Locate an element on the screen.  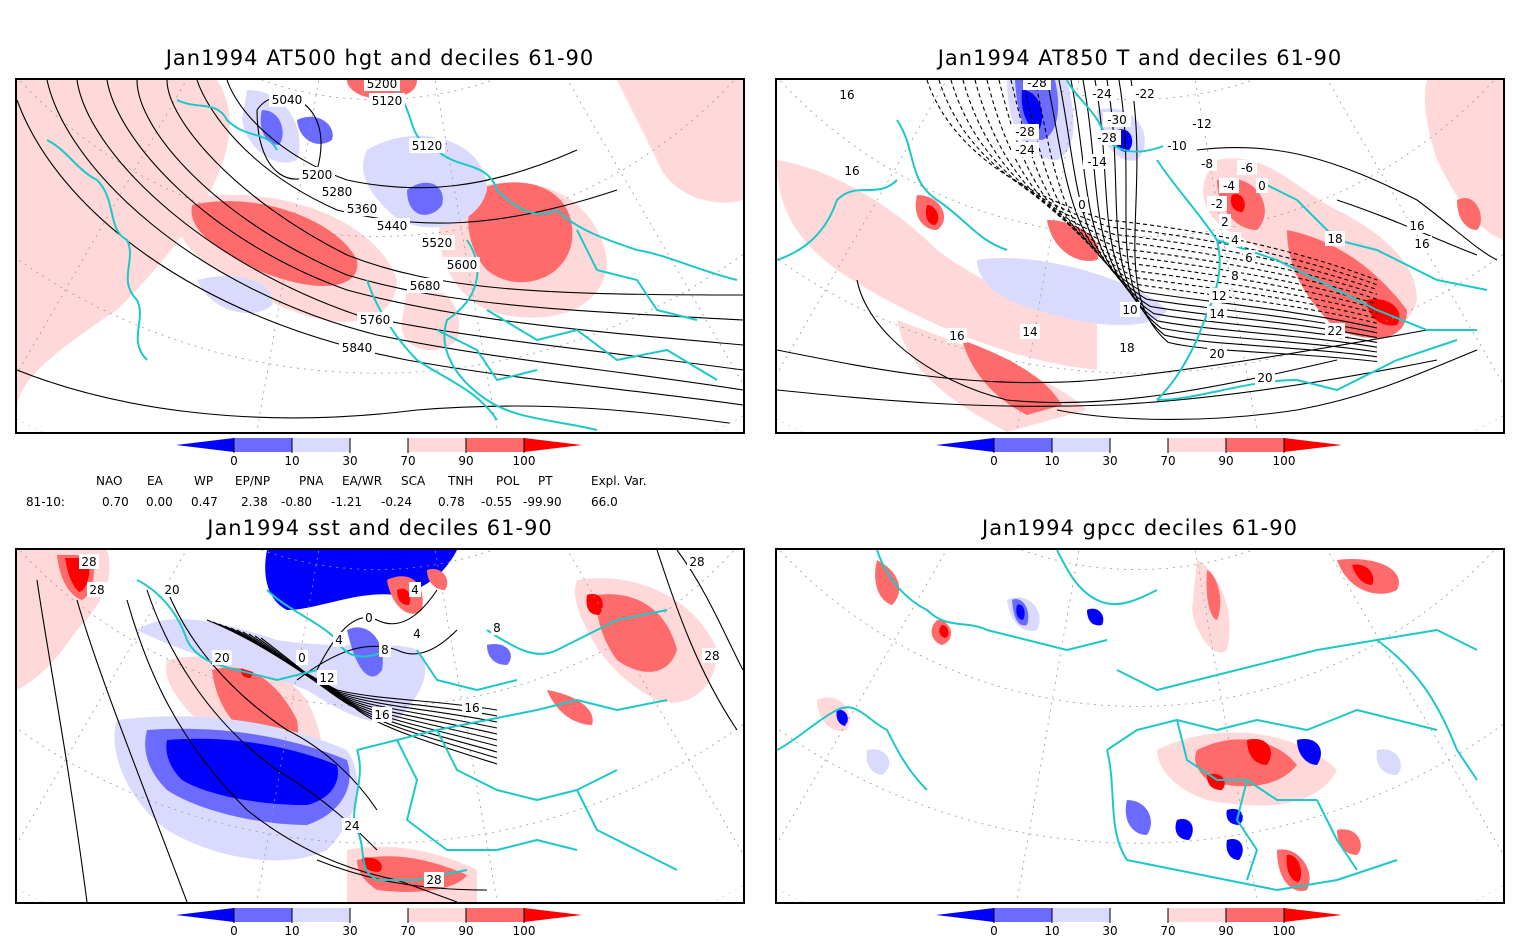
index-header: PNA is located at coordinates (311, 481).